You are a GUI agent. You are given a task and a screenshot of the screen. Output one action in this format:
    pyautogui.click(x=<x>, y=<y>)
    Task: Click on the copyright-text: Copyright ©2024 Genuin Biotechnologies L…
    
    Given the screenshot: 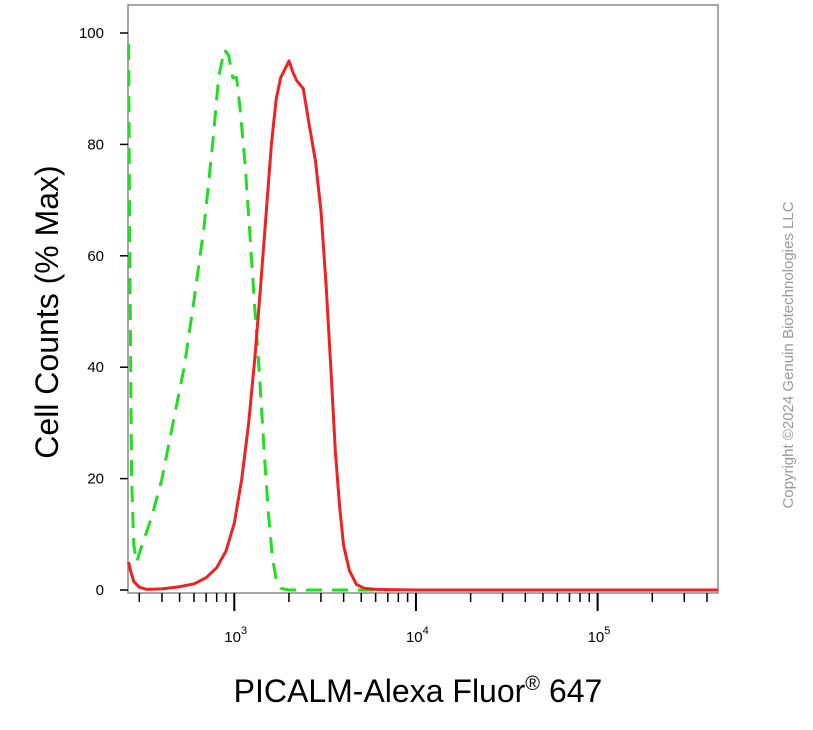 What is the action you would take?
    pyautogui.click(x=788, y=354)
    